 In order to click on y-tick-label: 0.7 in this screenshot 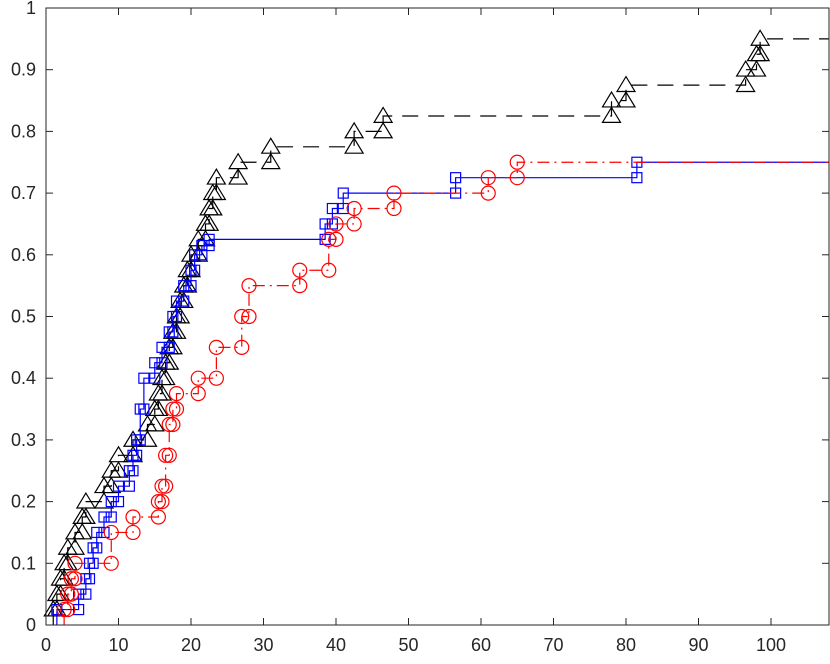, I will do `click(23, 193)`.